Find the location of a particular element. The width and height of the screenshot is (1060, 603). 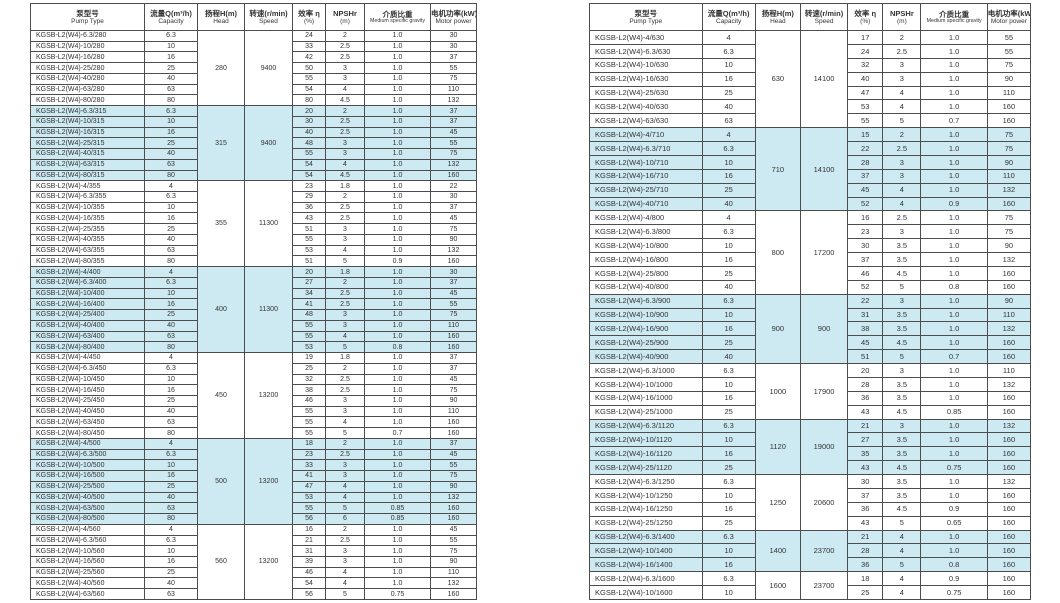

cell-pump-type: KGSB-L2(W4)-63/630 is located at coordinates (646, 121).